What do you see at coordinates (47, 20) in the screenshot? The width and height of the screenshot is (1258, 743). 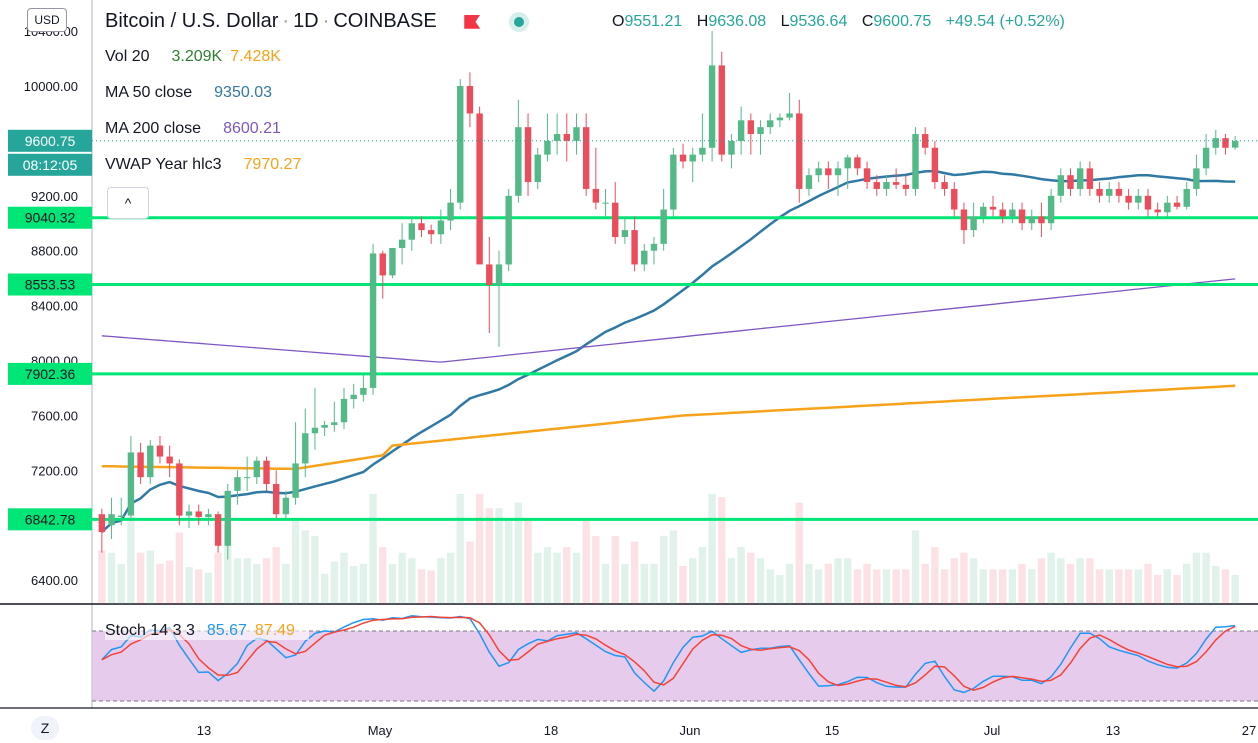 I see `currency-button: USD` at bounding box center [47, 20].